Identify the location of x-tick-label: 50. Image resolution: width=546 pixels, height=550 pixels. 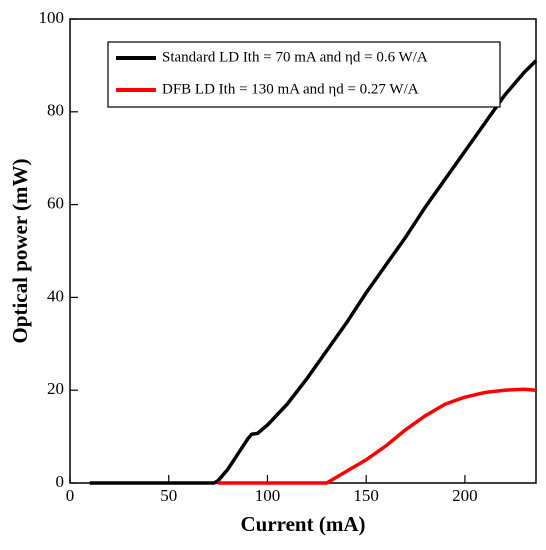
(168, 495).